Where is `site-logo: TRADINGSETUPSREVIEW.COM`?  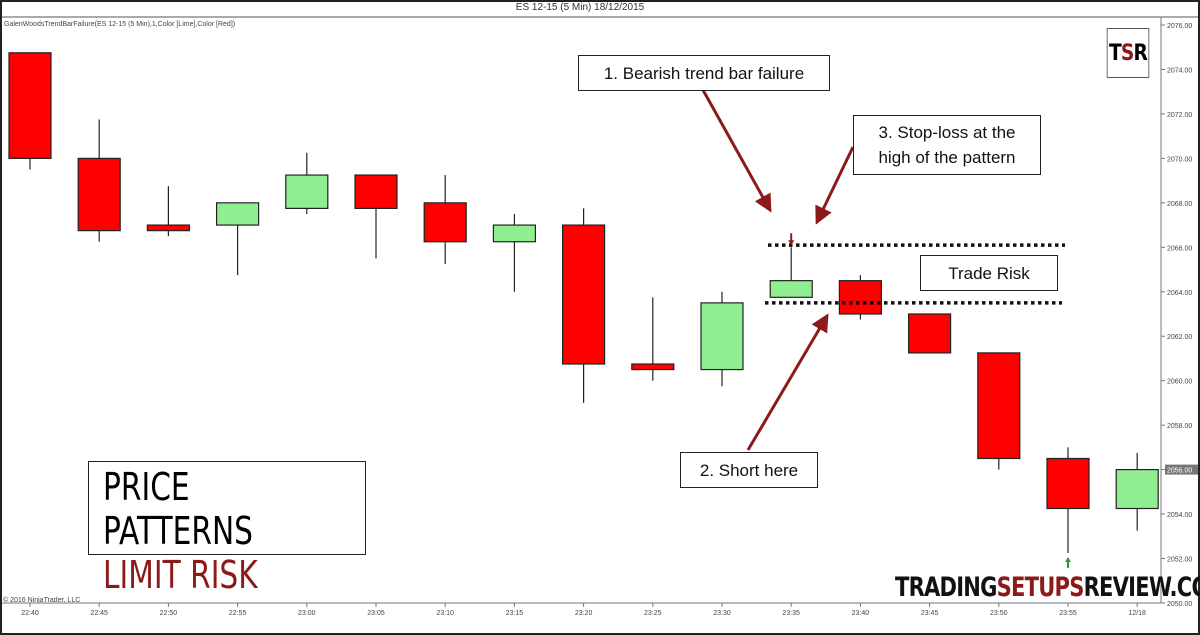 site-logo: TRADINGSETUPSREVIEW.COM is located at coordinates (1047, 587).